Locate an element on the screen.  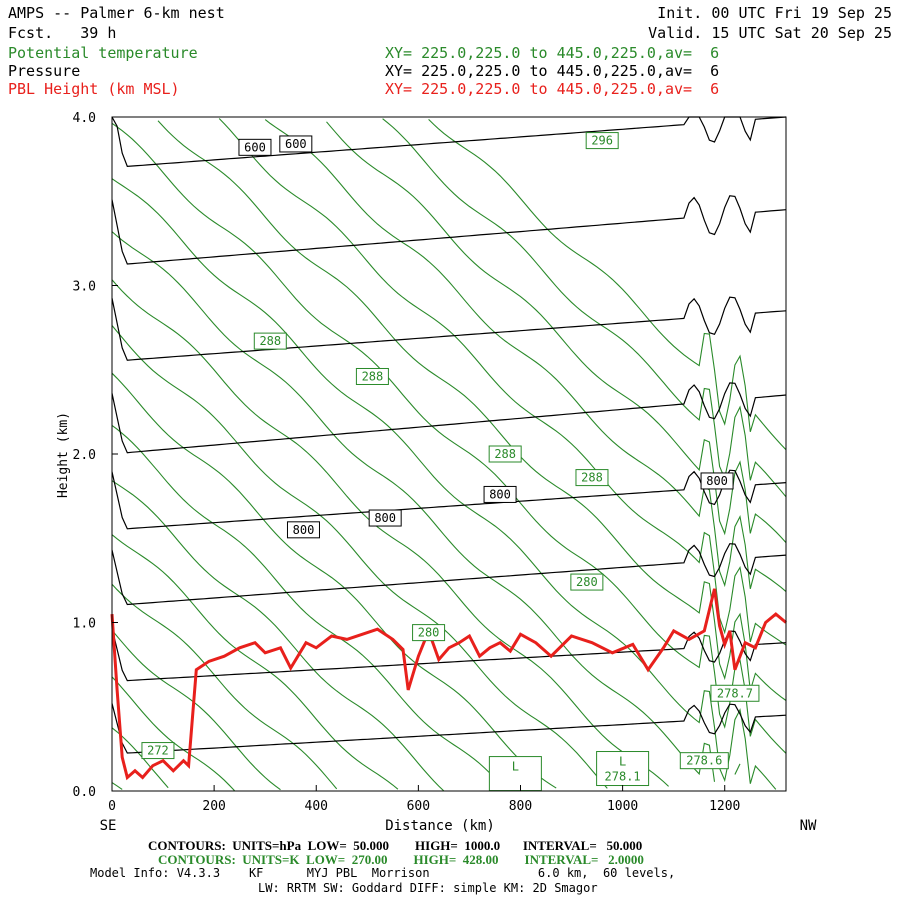
field-xy-pressure: XY= 225.0,225.0 to 445.0,225.0,av= 6 is located at coordinates (552, 71).